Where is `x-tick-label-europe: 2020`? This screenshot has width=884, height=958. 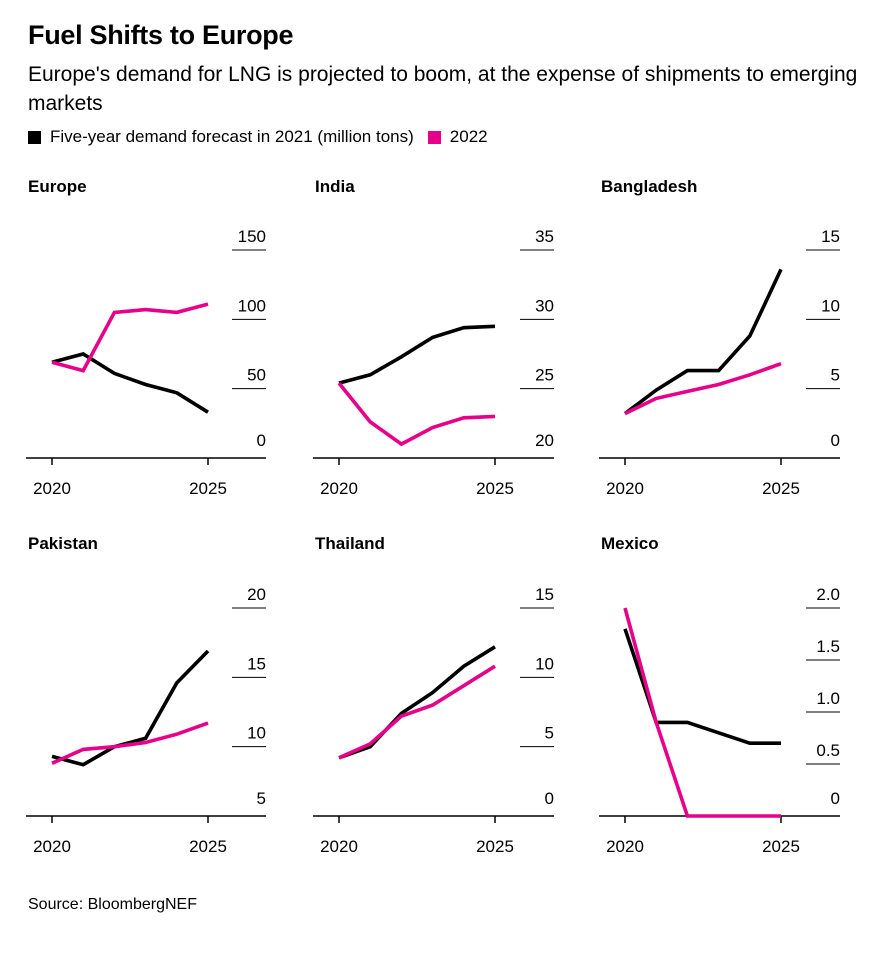
x-tick-label-europe: 2020 is located at coordinates (52, 488).